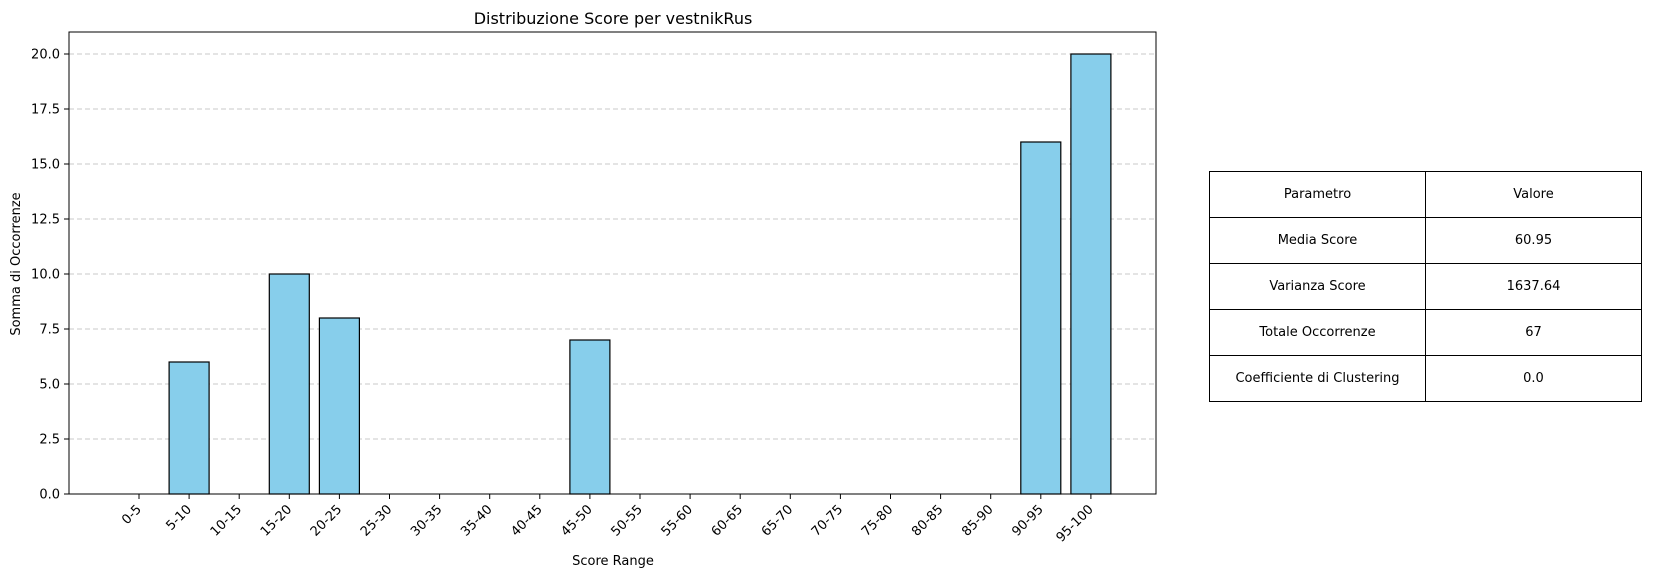  What do you see at coordinates (326, 520) in the screenshot?
I see `x-tick-label: 20-25` at bounding box center [326, 520].